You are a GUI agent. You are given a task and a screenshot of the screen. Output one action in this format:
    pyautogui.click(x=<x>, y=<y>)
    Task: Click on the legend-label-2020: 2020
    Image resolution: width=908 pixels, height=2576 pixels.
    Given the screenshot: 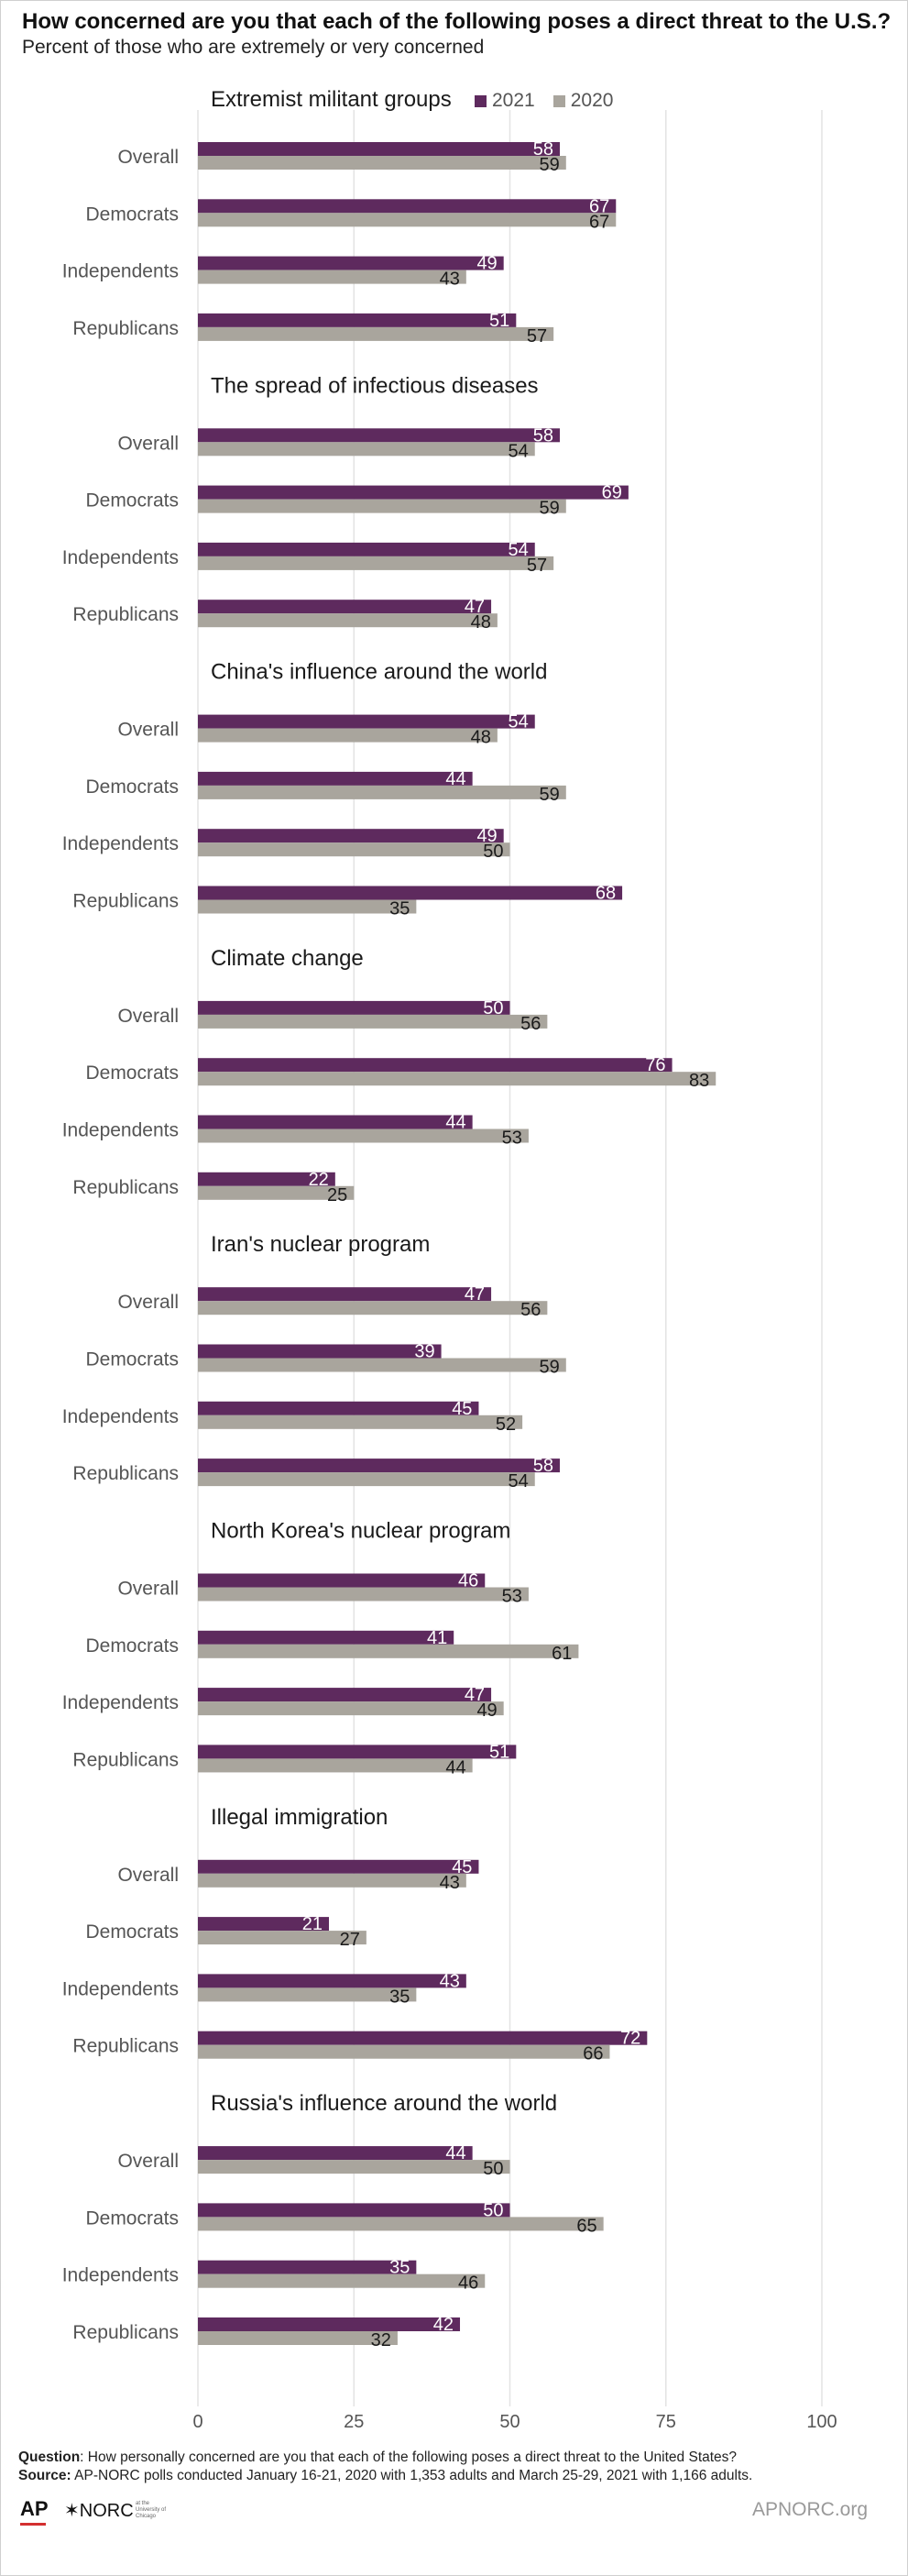 What is the action you would take?
    pyautogui.click(x=592, y=101)
    